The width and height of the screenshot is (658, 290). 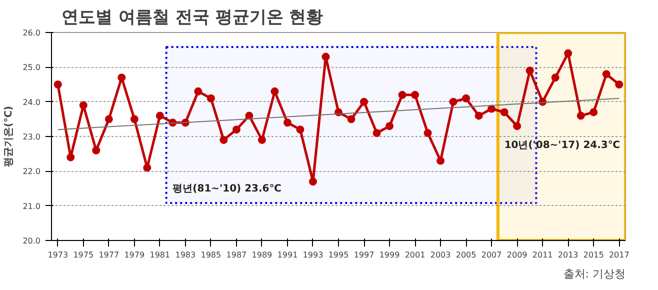 I want to click on y-tick-label: 24.0, so click(x=31, y=102).